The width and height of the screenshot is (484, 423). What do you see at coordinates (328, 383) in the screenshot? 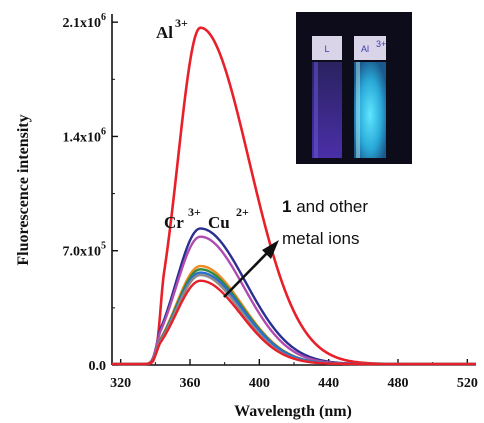
I see `x-tick-label: 440` at bounding box center [328, 383].